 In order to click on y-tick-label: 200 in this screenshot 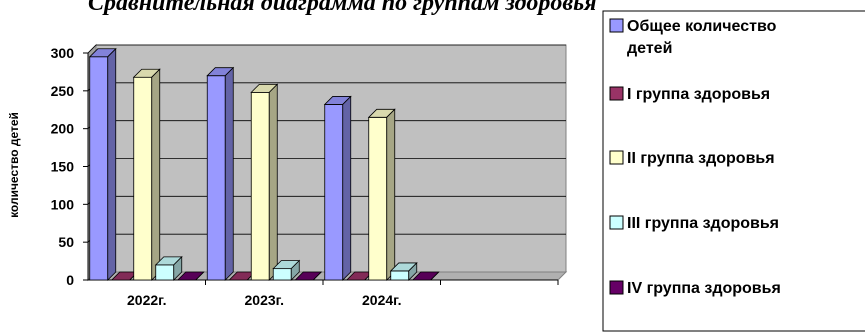, I will do `click(63, 129)`.